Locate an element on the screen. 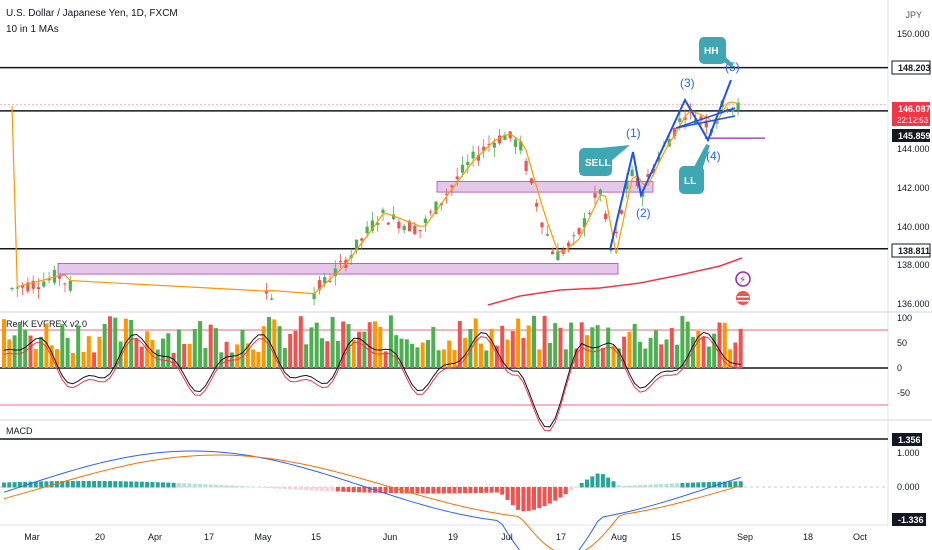 The image size is (932, 550). lightning-icon is located at coordinates (743, 279).